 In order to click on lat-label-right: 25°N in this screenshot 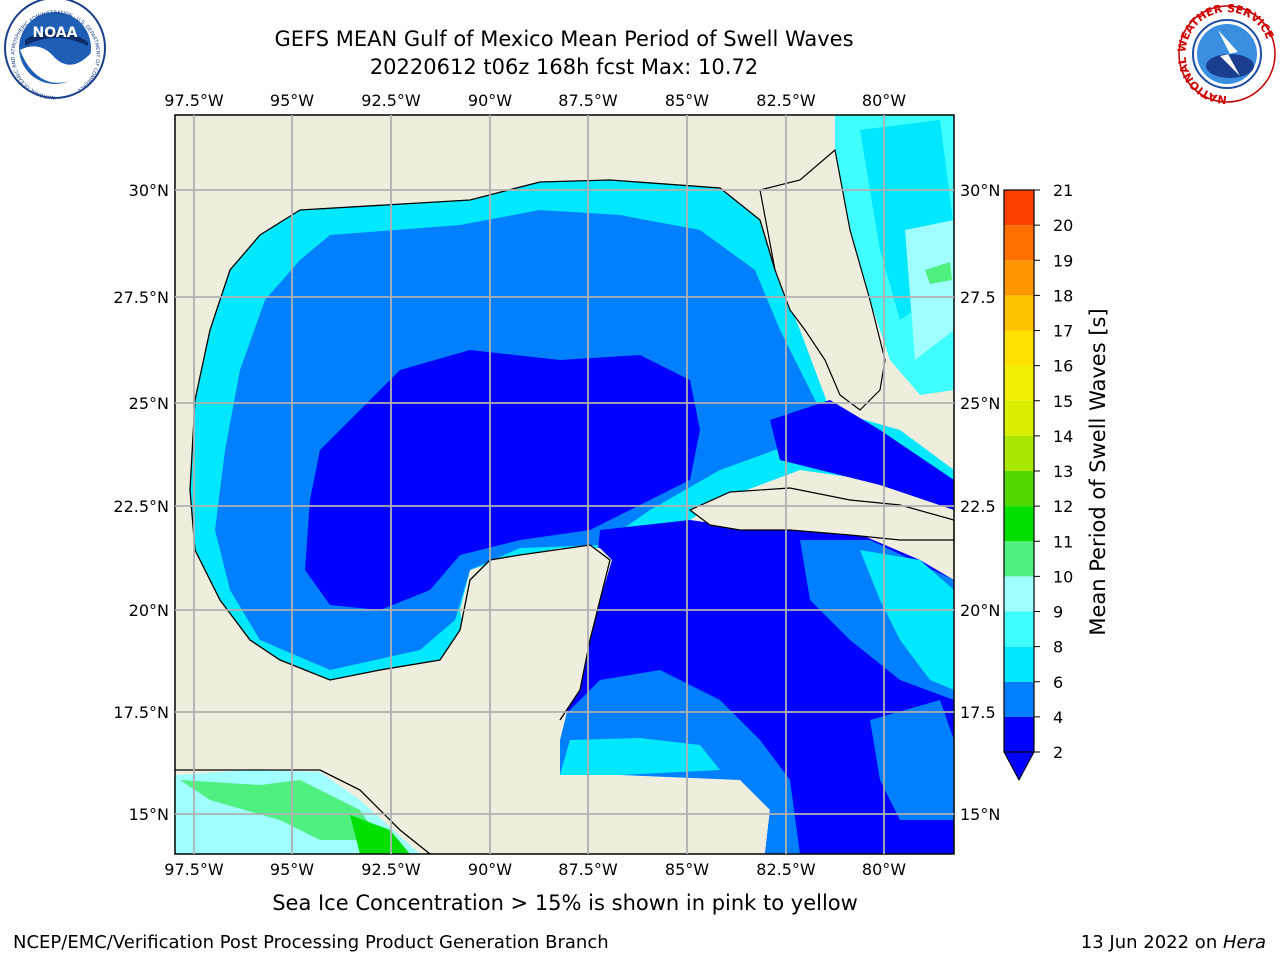, I will do `click(980, 403)`.